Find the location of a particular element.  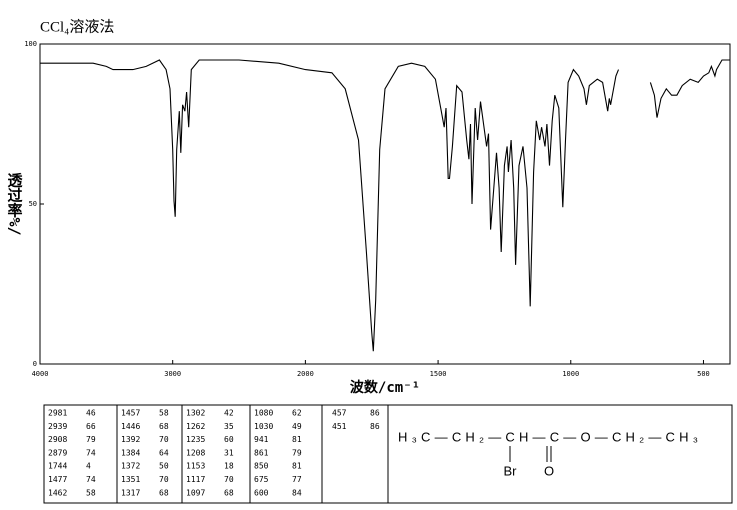

peak-wavenumber: 1208 is located at coordinates (195, 452).